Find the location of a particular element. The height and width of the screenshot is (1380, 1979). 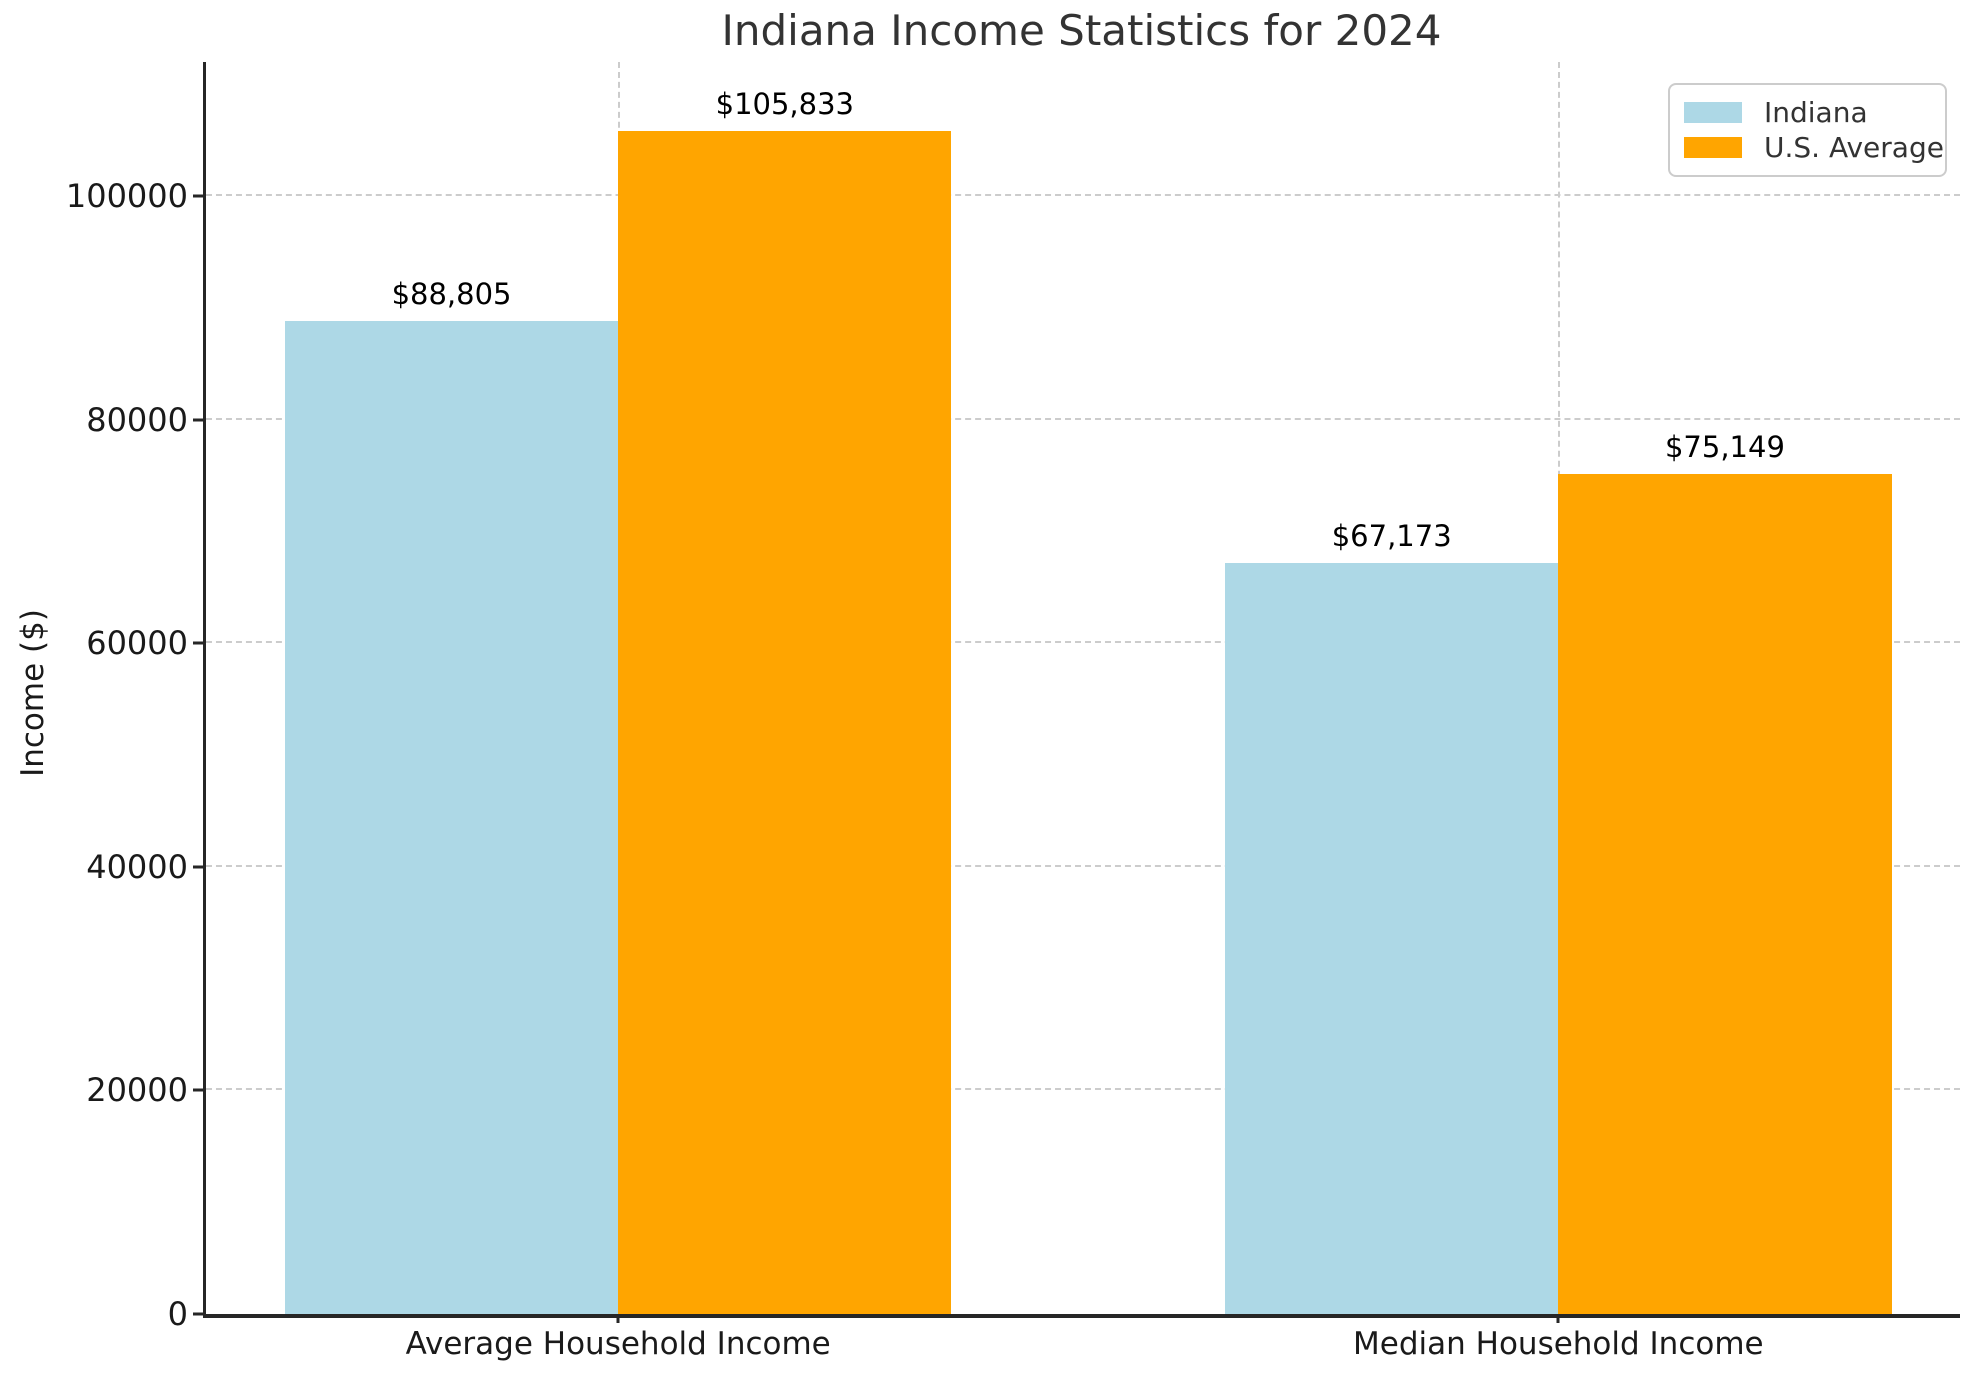

bar-value-label-indiana-median-household-income: $67,173 is located at coordinates (1391, 536).